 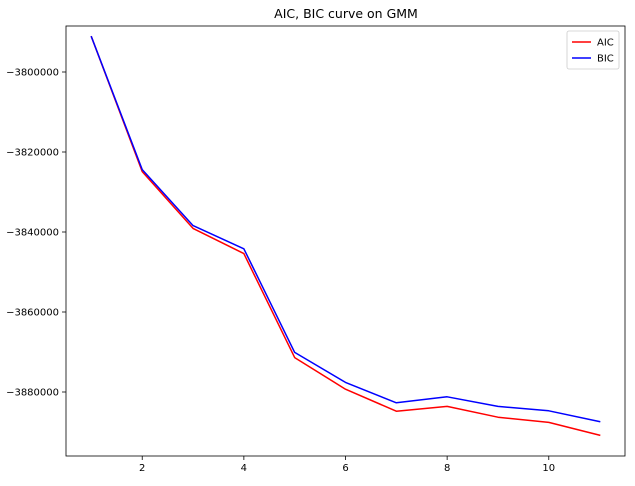 I want to click on x-tick-label: 2, so click(x=142, y=468).